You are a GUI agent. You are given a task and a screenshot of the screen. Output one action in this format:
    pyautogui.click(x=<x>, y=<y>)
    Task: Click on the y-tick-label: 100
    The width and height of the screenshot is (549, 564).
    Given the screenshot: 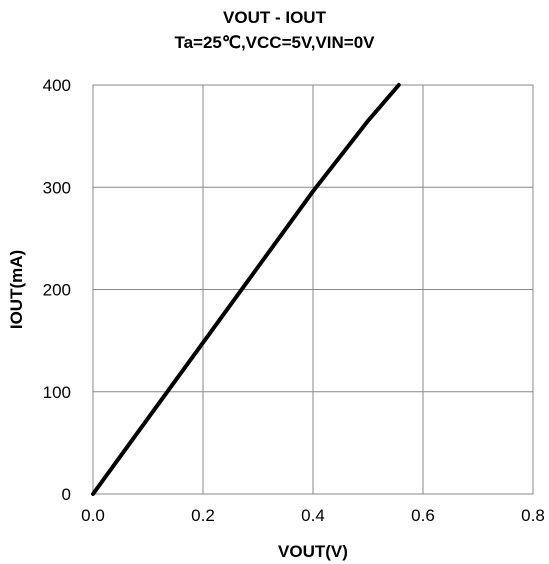 What is the action you would take?
    pyautogui.click(x=57, y=392)
    